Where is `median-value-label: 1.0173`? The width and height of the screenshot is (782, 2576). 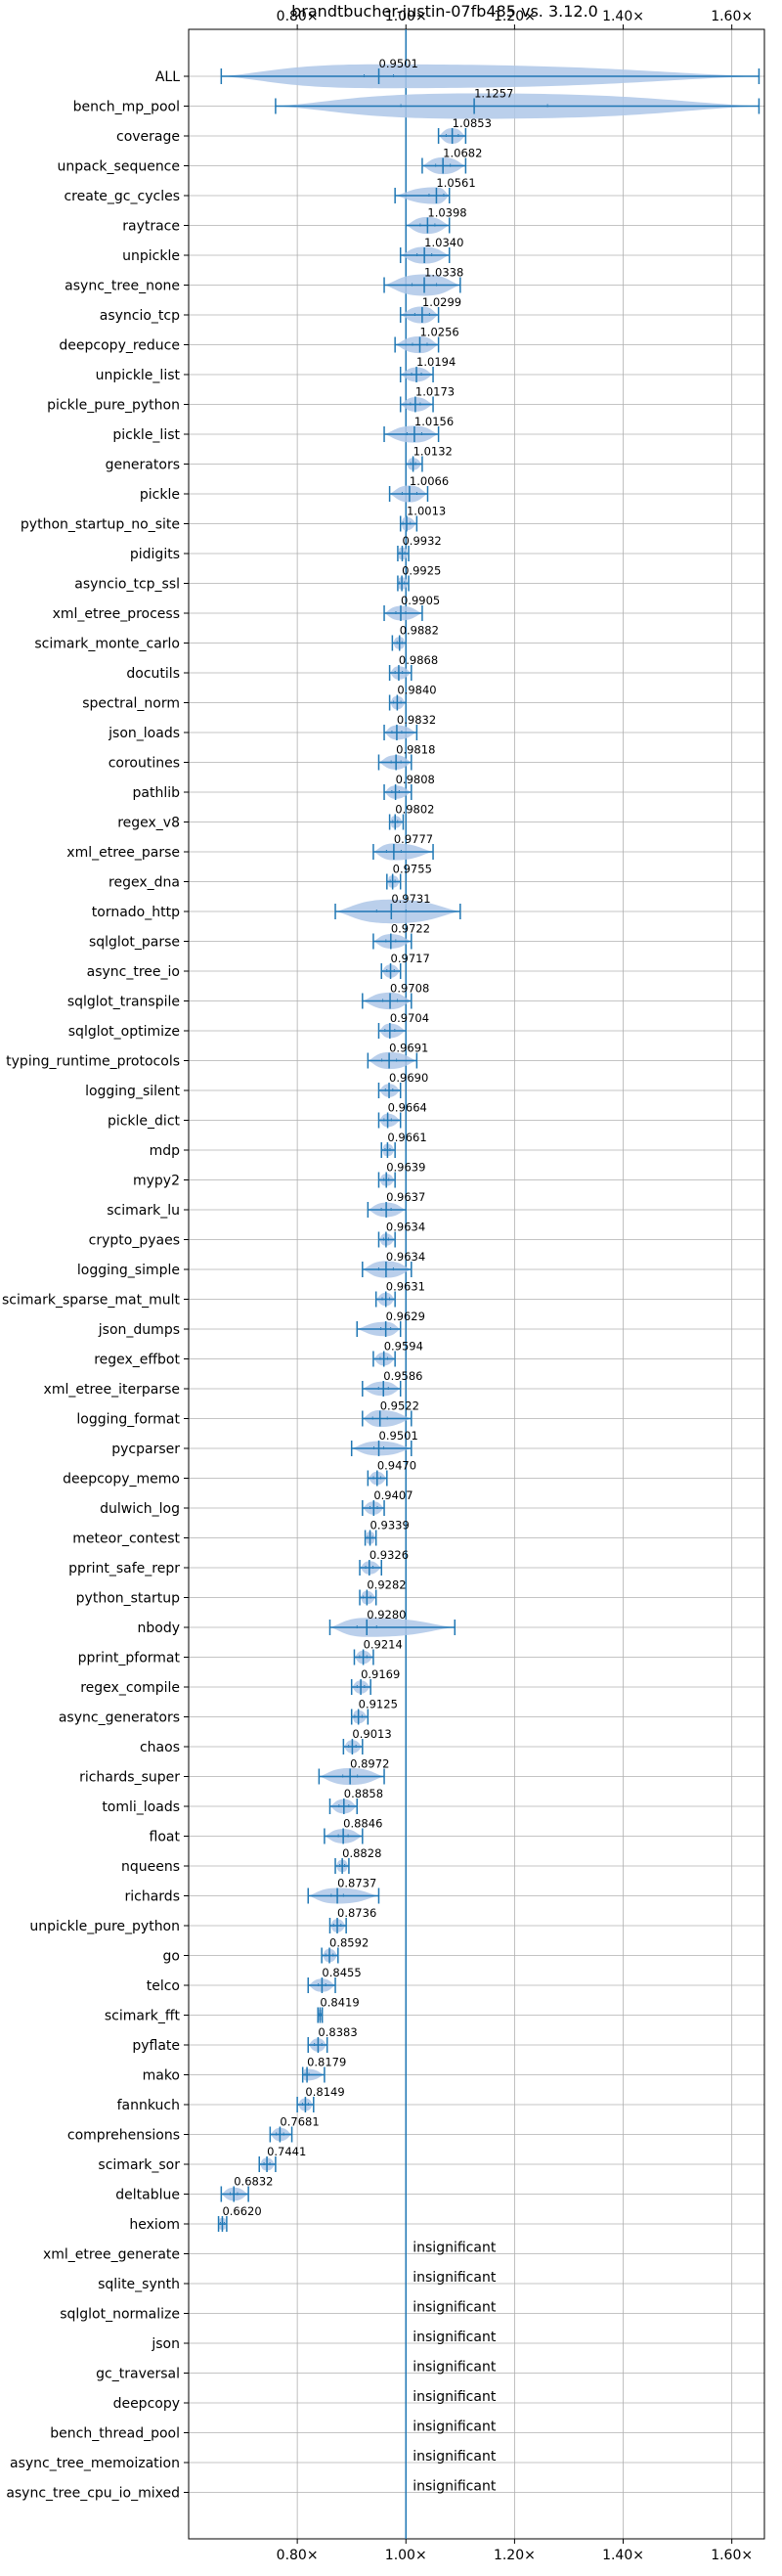 median-value-label: 1.0173 is located at coordinates (435, 392).